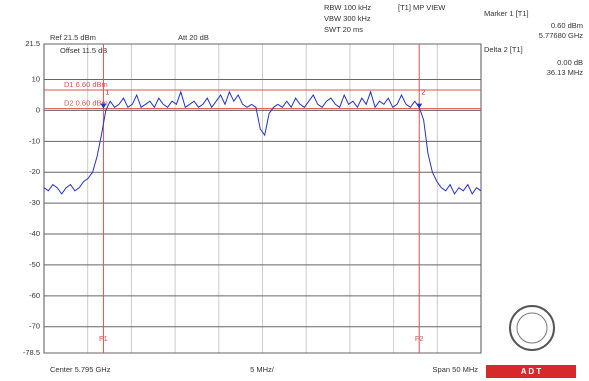 This screenshot has height=381, width=589. What do you see at coordinates (570, 62) in the screenshot?
I see `delta-level: 0.00 dB` at bounding box center [570, 62].